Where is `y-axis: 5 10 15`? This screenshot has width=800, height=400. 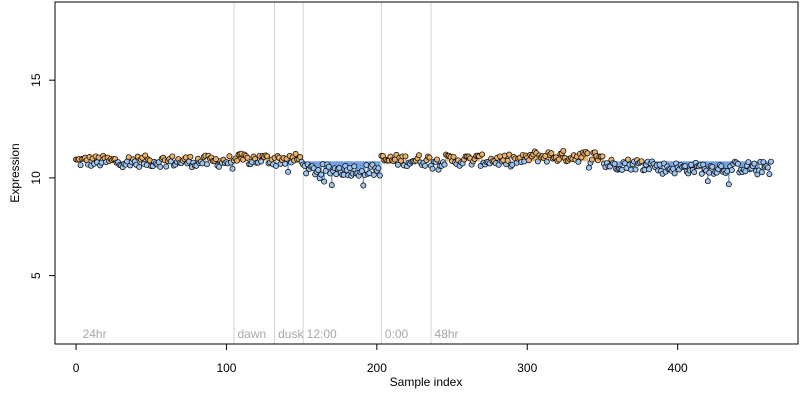
y-axis: 5 10 15 is located at coordinates (42, 176).